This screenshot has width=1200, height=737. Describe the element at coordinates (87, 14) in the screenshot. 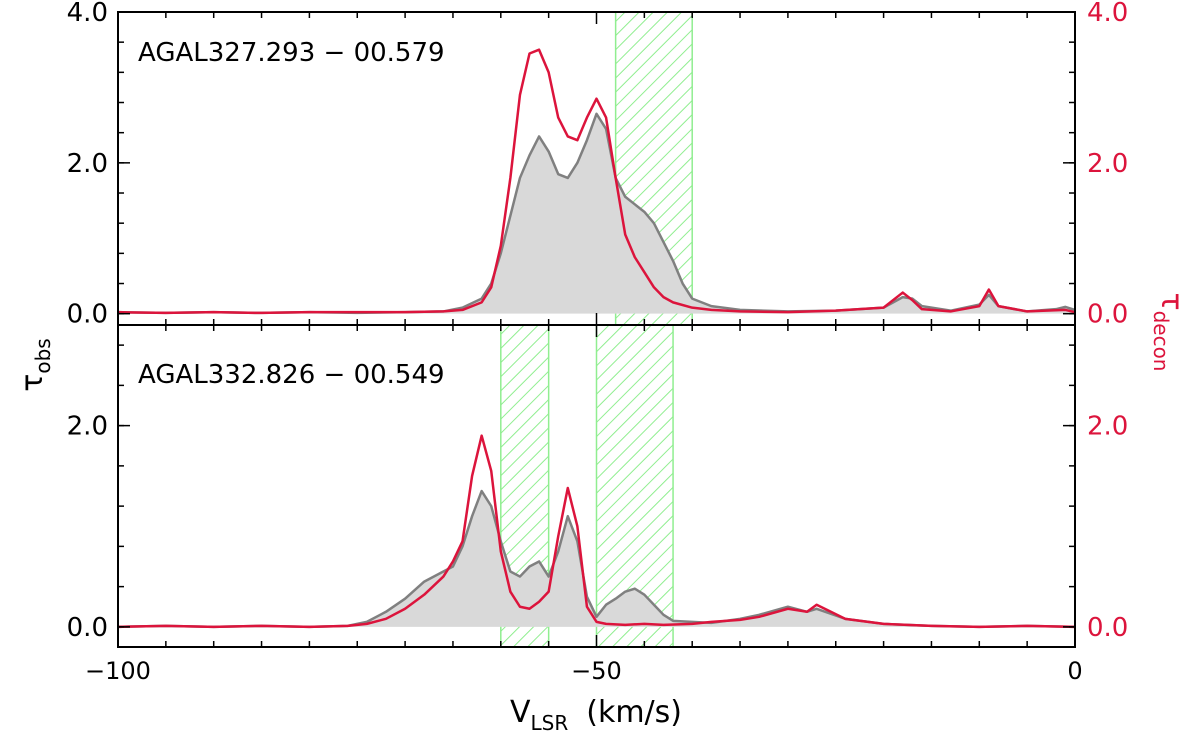

I see `top-y-left-tick-label: 4.0` at that location.